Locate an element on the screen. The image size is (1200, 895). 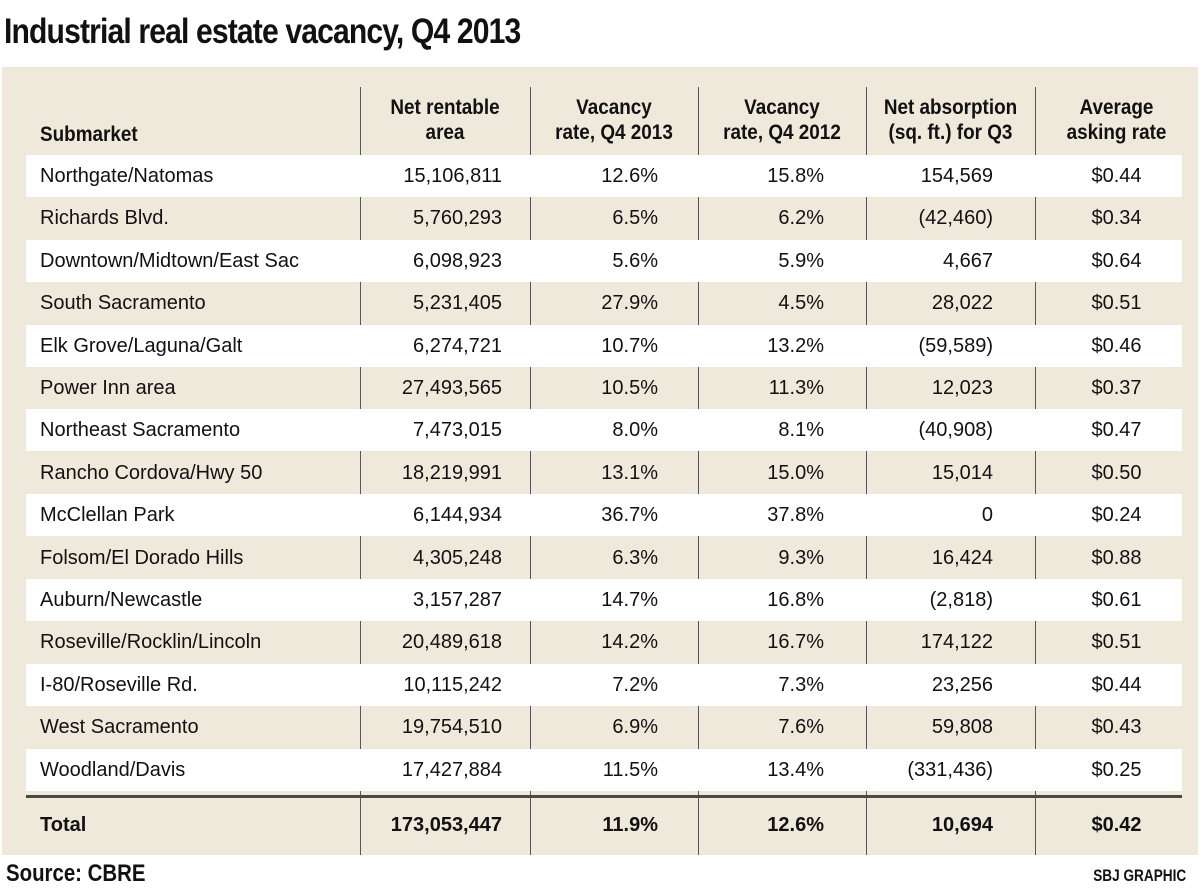
cell-net-rentable-area: 5,231,405 is located at coordinates (457, 303).